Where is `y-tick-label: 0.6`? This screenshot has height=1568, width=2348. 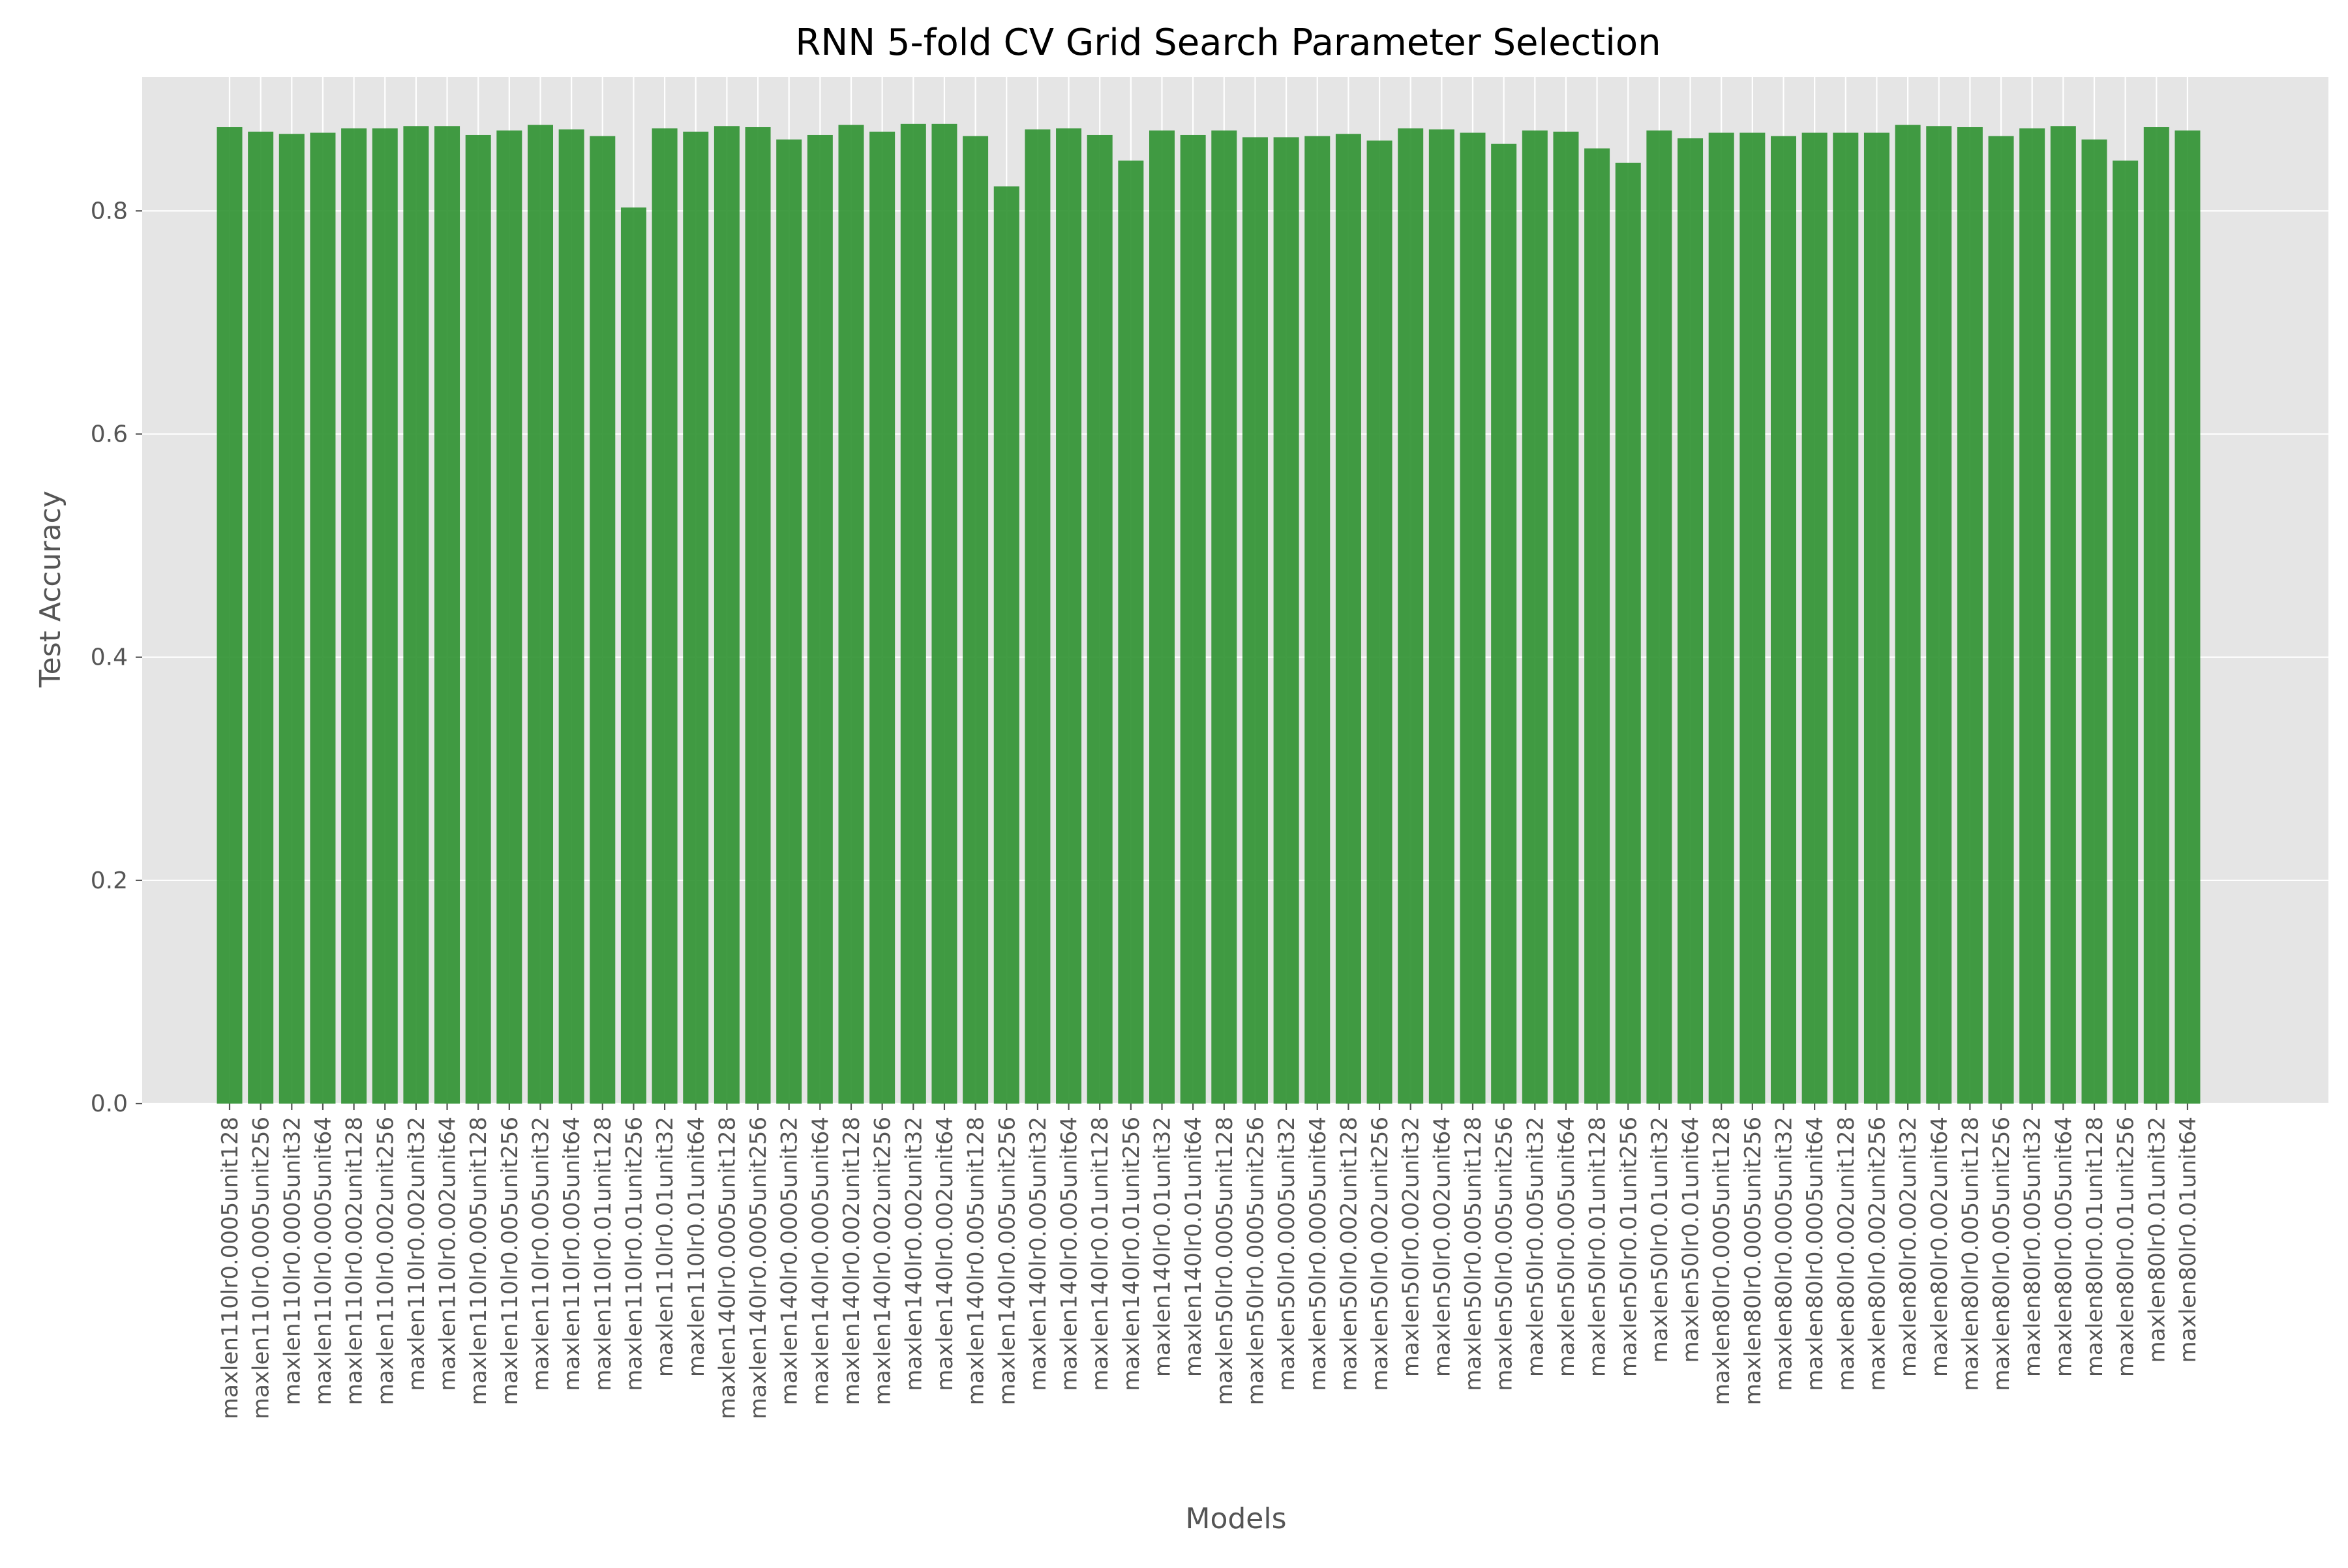
y-tick-label: 0.6 is located at coordinates (110, 434).